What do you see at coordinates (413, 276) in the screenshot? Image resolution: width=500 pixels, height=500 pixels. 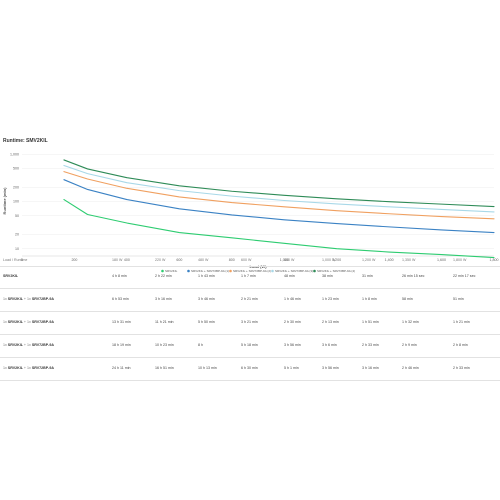 I see `table-cell: 26 min 15 sec` at bounding box center [413, 276].